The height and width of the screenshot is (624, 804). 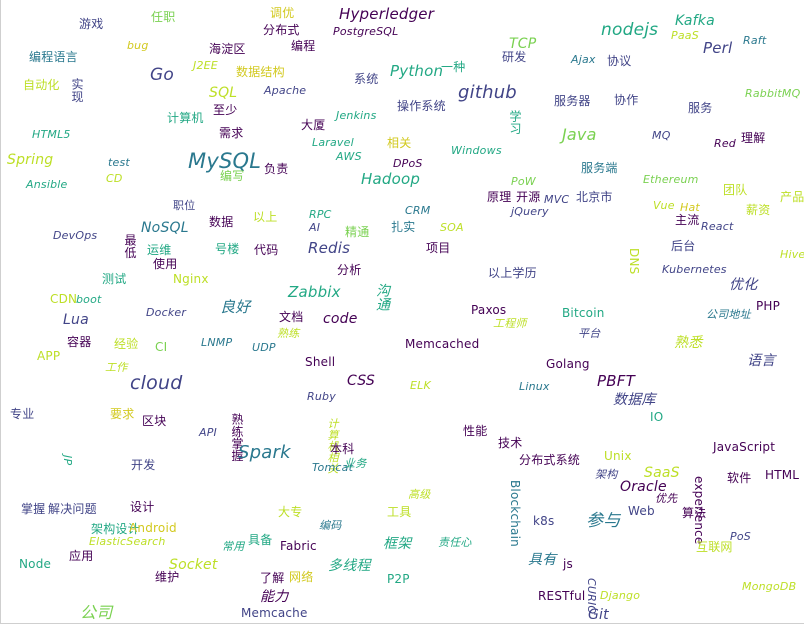 What do you see at coordinates (403, 227) in the screenshot?
I see `word: 扎实` at bounding box center [403, 227].